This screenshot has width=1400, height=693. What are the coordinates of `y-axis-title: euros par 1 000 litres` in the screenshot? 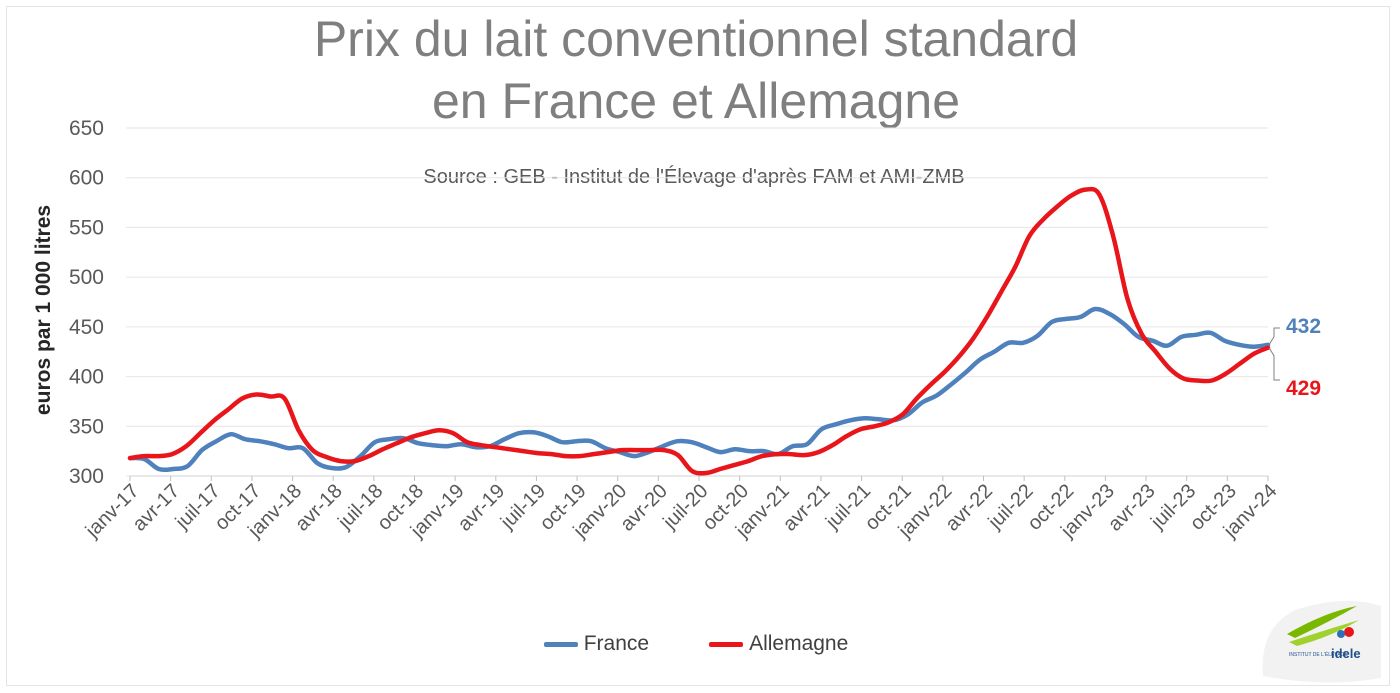 It's located at (43, 310).